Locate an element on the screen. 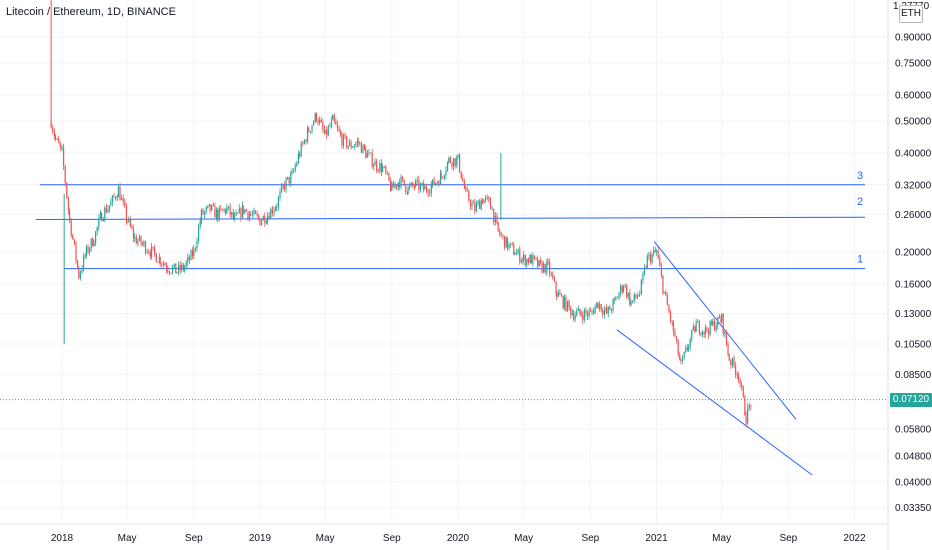 The width and height of the screenshot is (932, 550). price-tick-label: 0.04800 is located at coordinates (913, 456).